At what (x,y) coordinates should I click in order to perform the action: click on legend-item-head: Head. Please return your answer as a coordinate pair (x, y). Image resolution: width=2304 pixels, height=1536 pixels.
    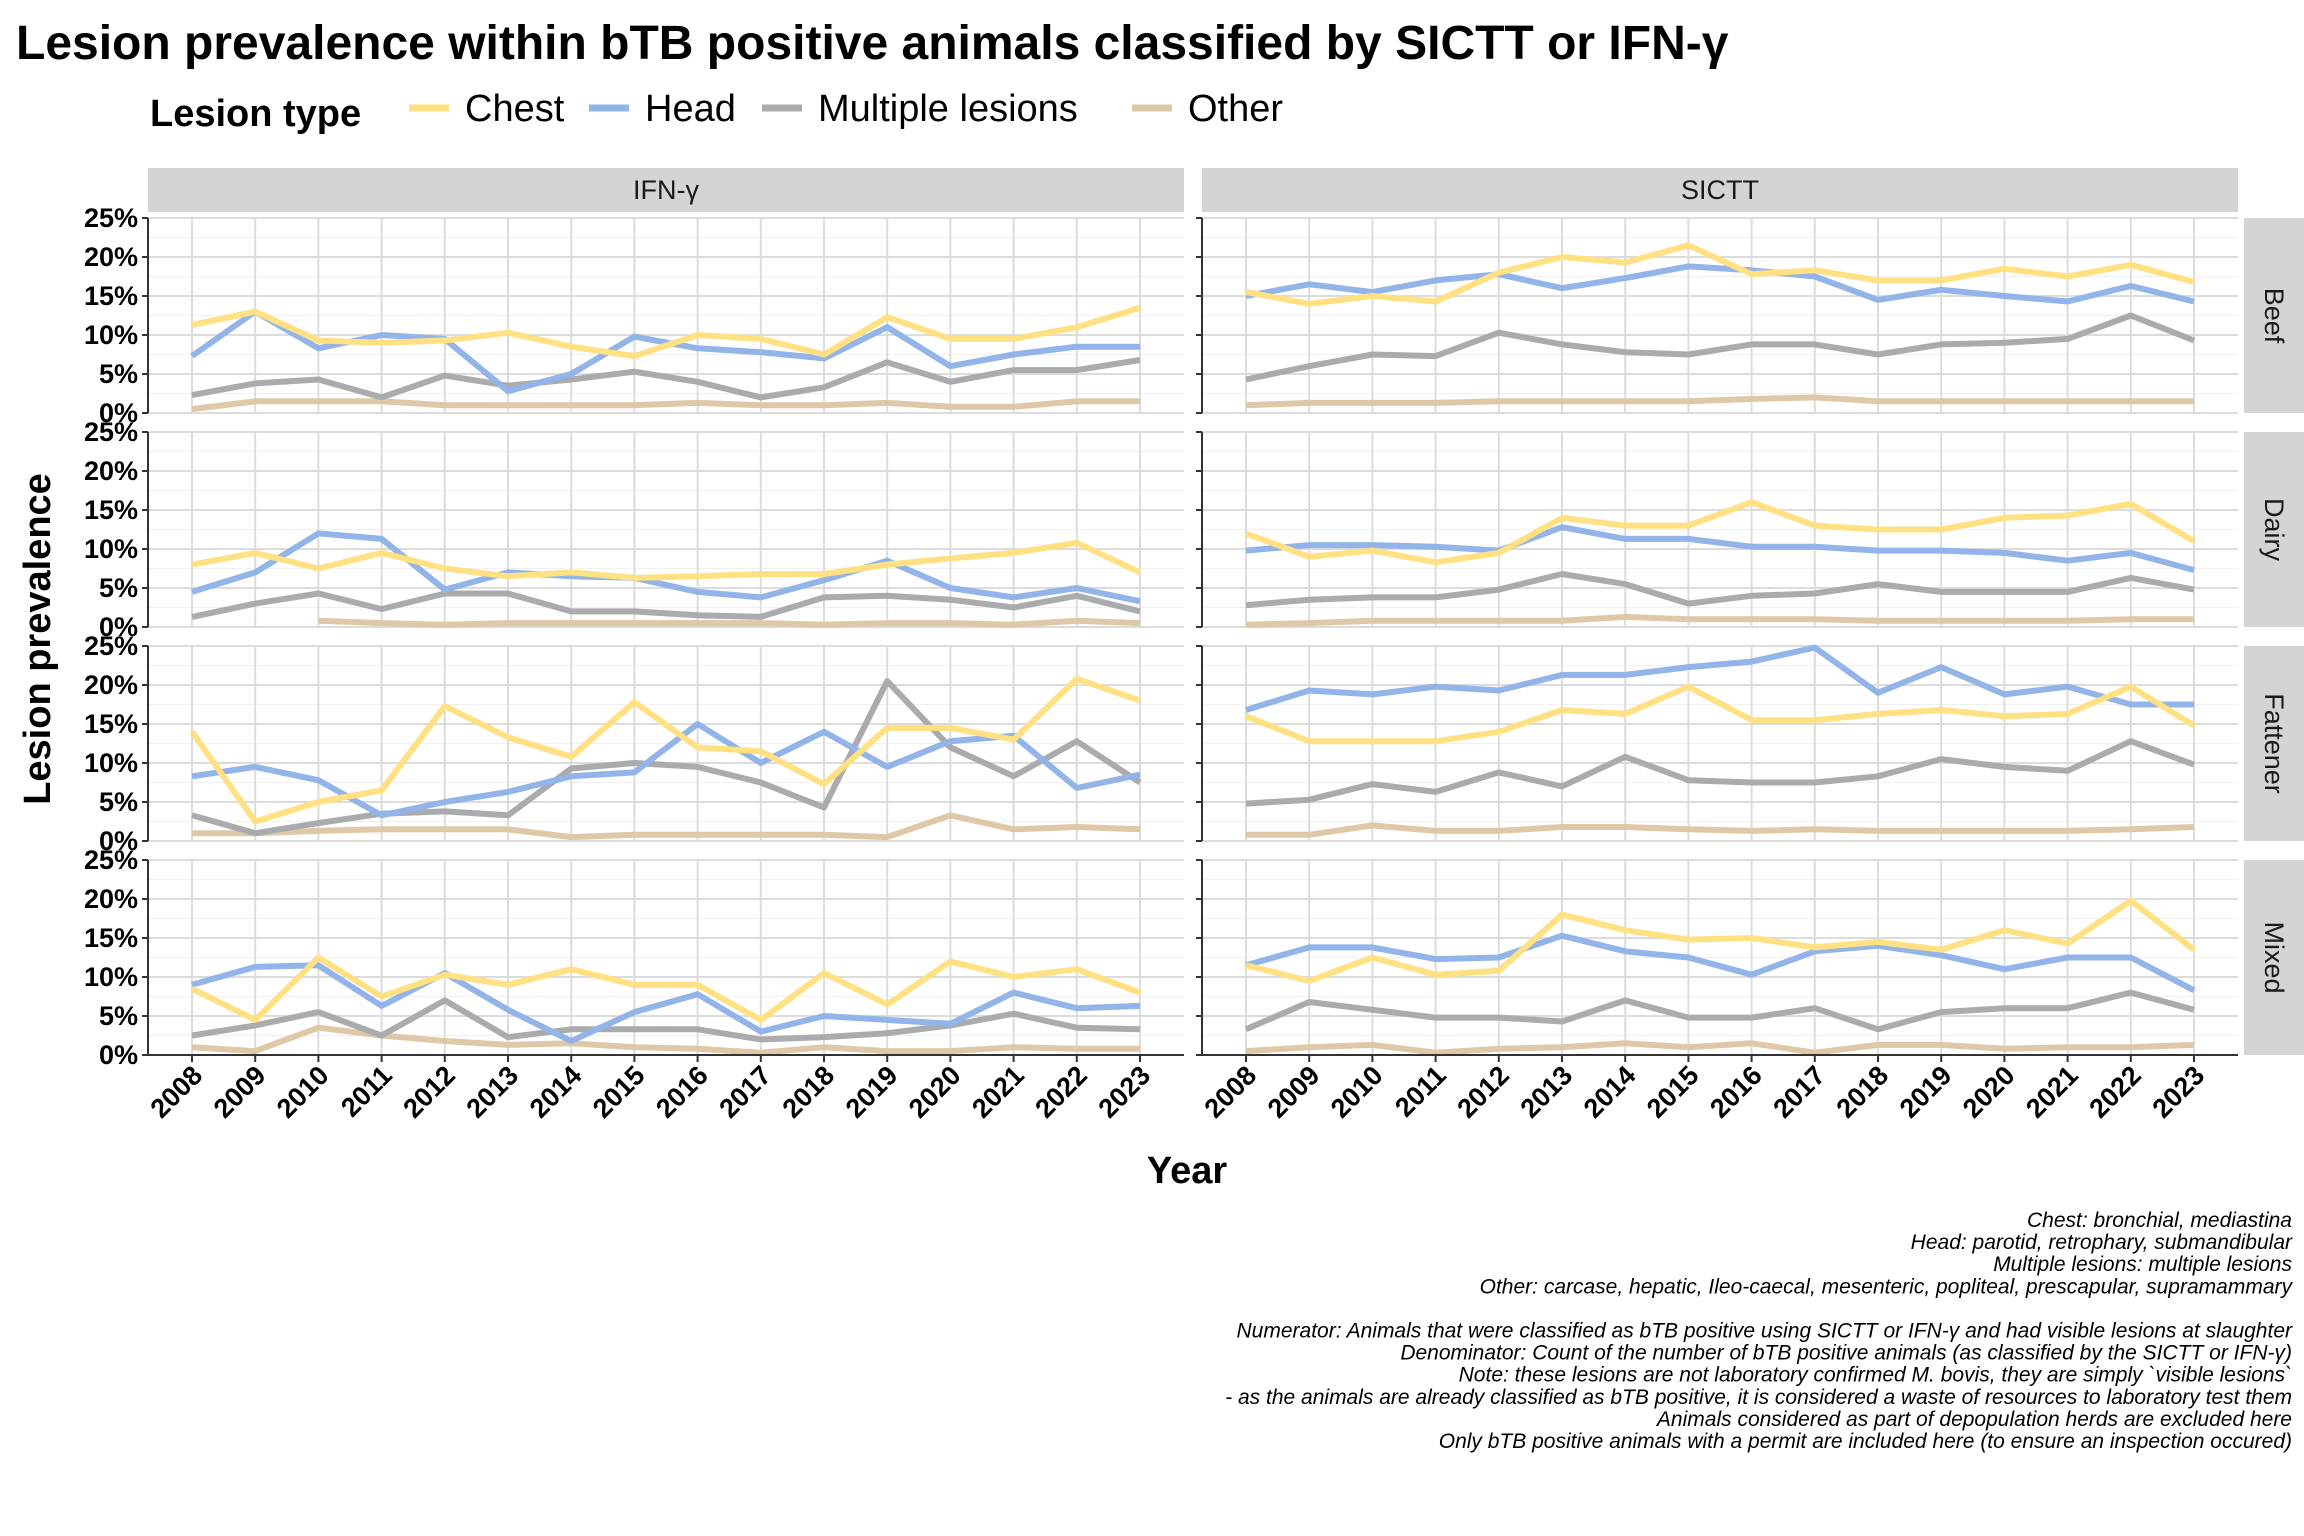
    Looking at the image, I should click on (662, 109).